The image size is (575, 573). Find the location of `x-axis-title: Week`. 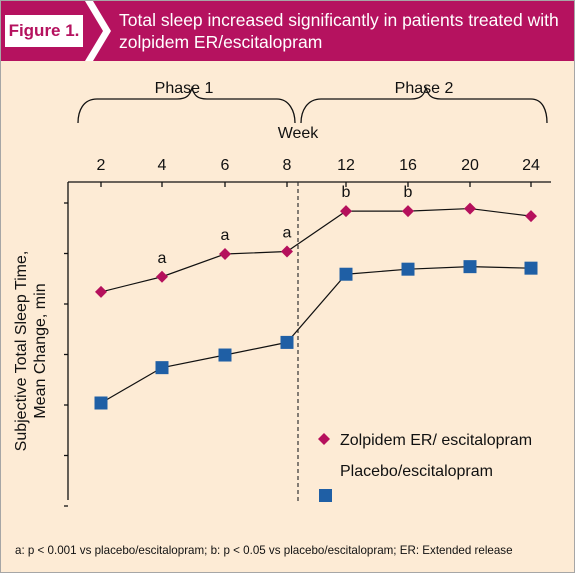

x-axis-title: Week is located at coordinates (299, 133).